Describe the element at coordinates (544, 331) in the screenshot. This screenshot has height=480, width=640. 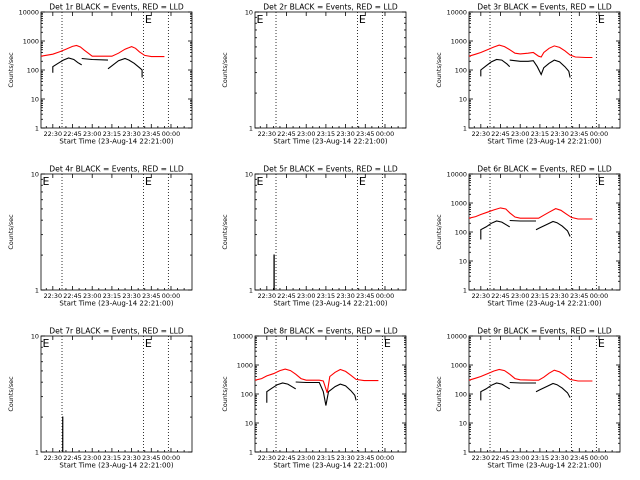
I see `chart-title: Det 9r BLACK = Events, RED = LLD` at that location.